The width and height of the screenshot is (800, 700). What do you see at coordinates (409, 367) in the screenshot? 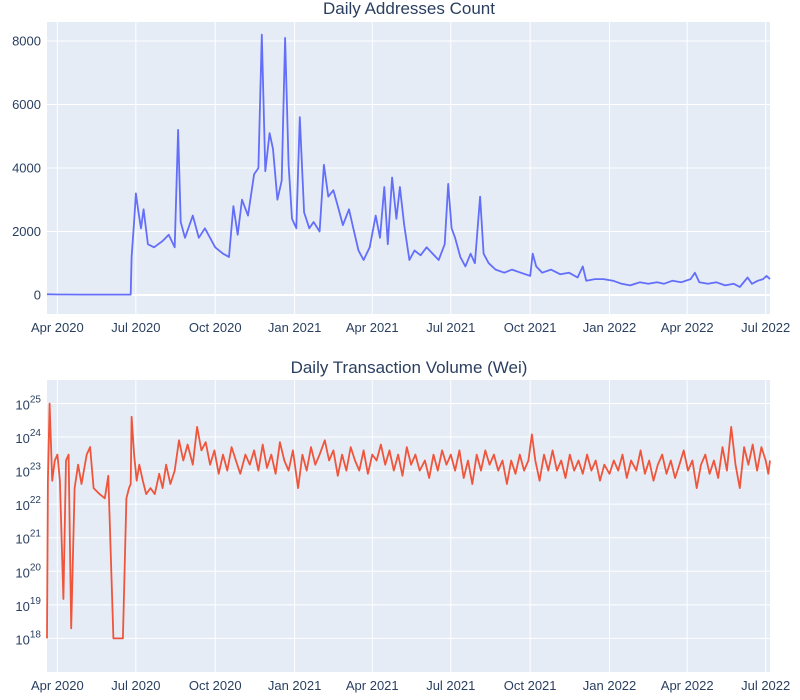
I see `chart-title: Daily Transaction Volume (Wei)` at bounding box center [409, 367].